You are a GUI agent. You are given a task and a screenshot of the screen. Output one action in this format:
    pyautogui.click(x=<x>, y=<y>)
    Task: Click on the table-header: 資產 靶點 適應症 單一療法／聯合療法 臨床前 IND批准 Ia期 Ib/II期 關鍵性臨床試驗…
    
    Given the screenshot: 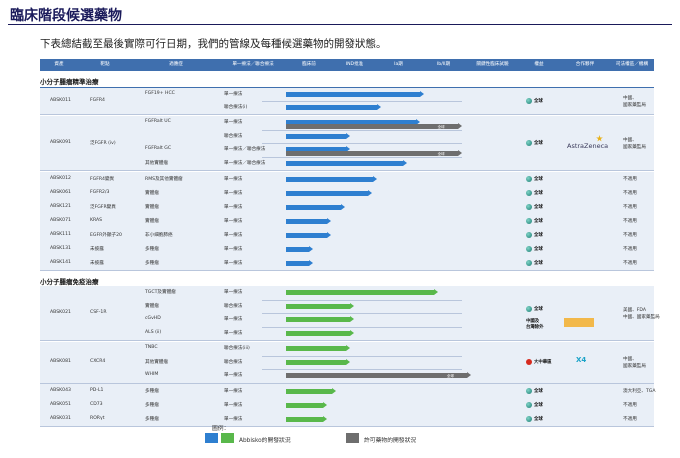 What is the action you would take?
    pyautogui.click(x=347, y=65)
    